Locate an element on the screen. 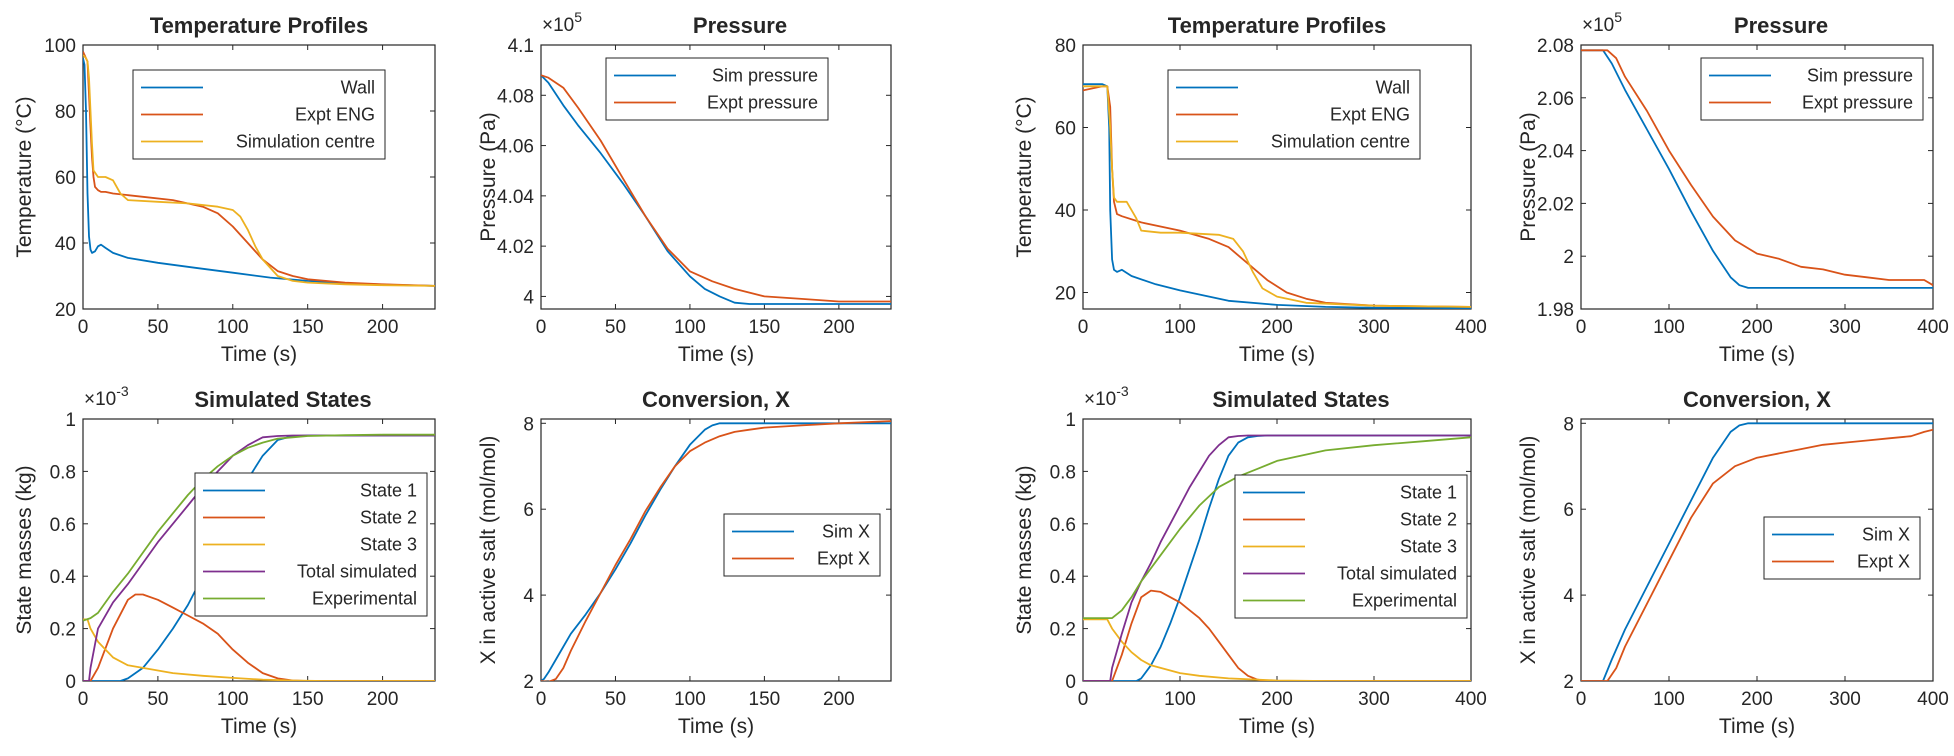 The width and height of the screenshot is (1954, 756). y-tick-label: 6 is located at coordinates (528, 510).